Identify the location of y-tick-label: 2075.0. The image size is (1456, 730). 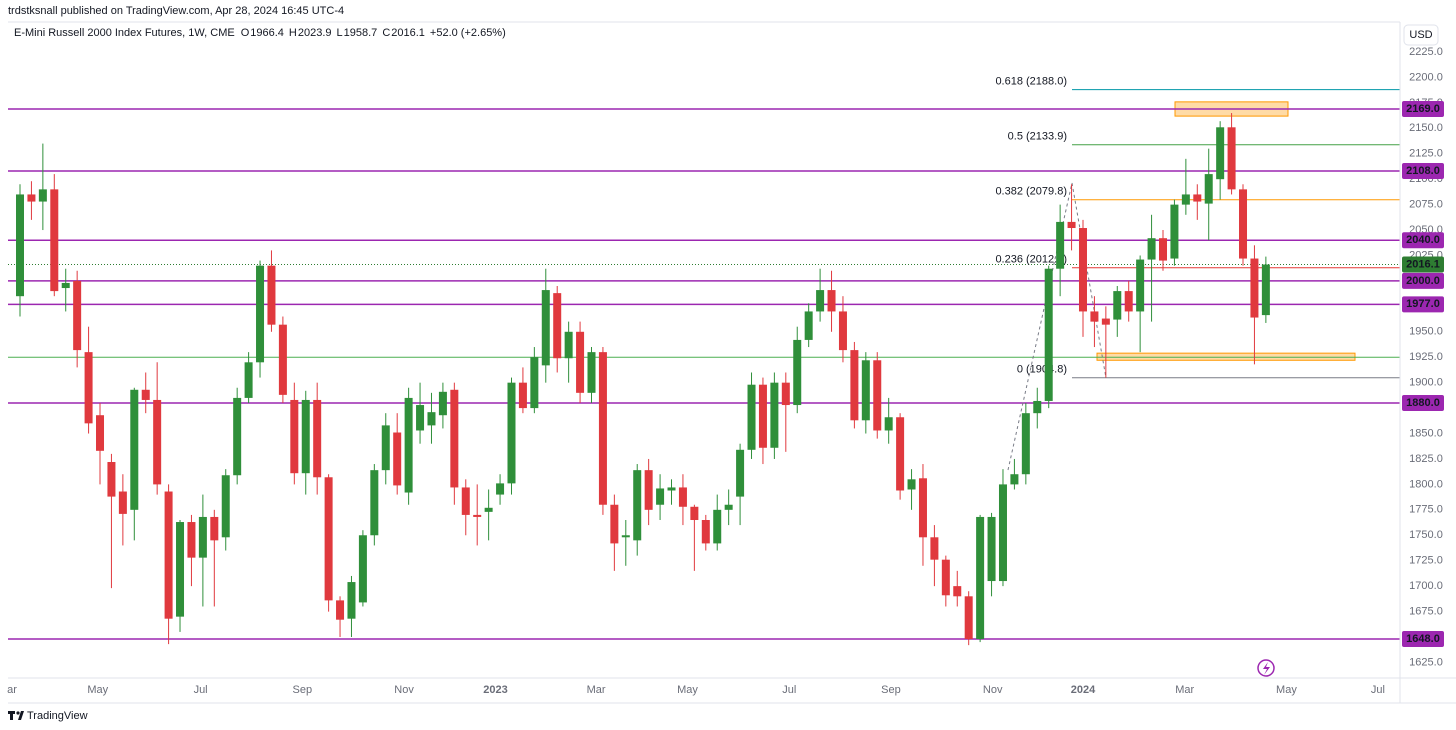
(1426, 205).